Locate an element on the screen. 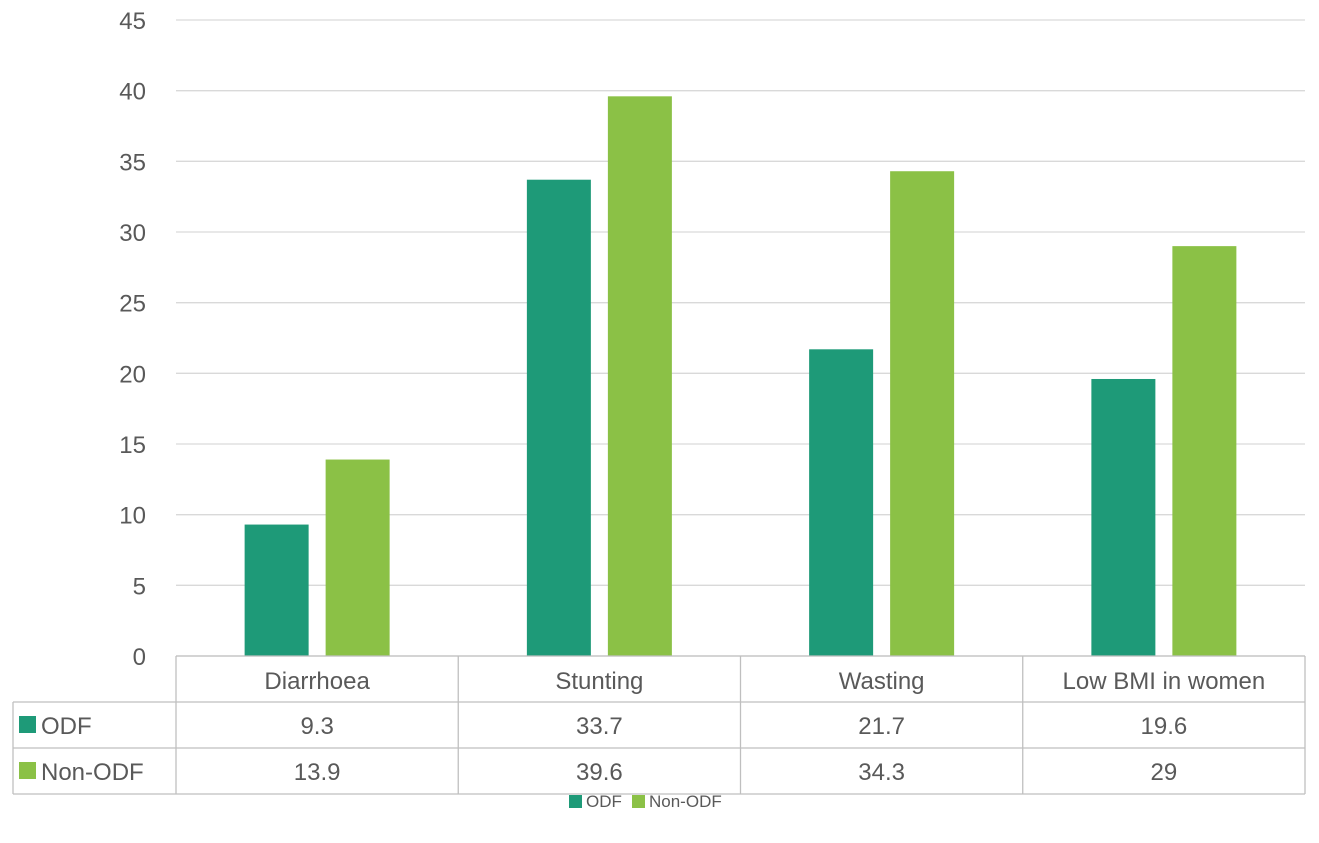  table-header-cell: Wasting is located at coordinates (882, 681).